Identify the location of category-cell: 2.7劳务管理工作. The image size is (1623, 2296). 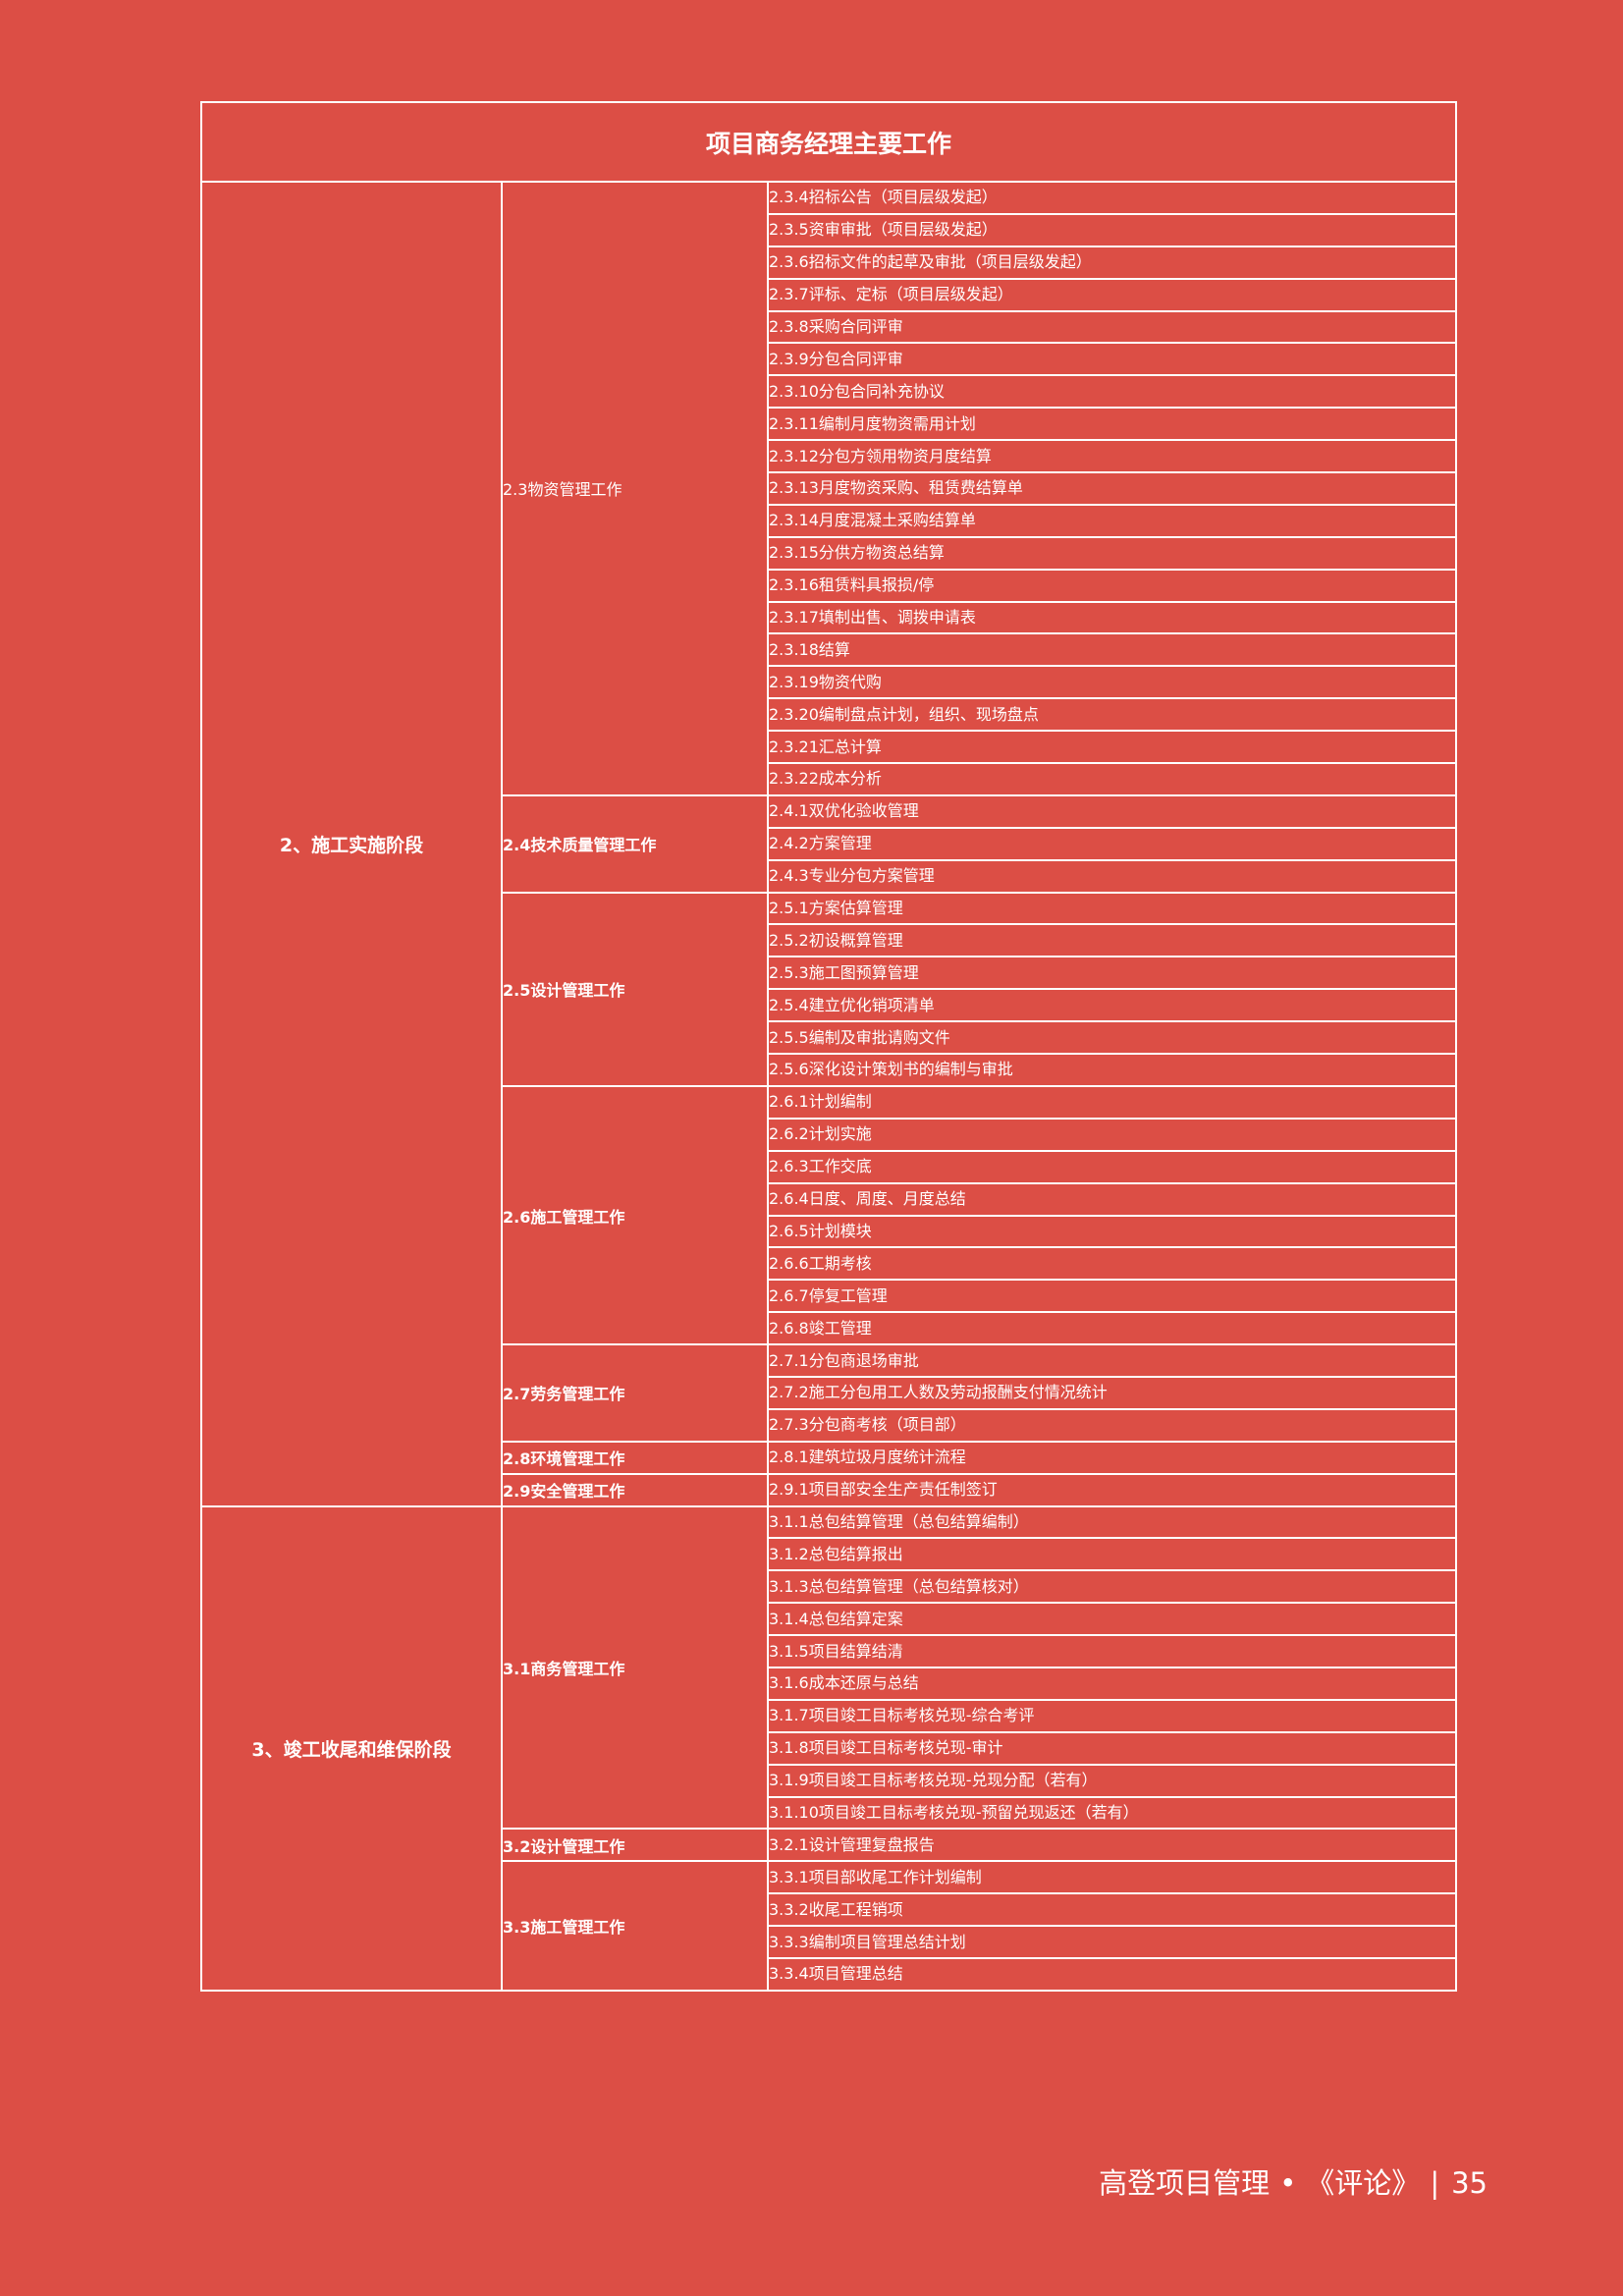
(635, 1393).